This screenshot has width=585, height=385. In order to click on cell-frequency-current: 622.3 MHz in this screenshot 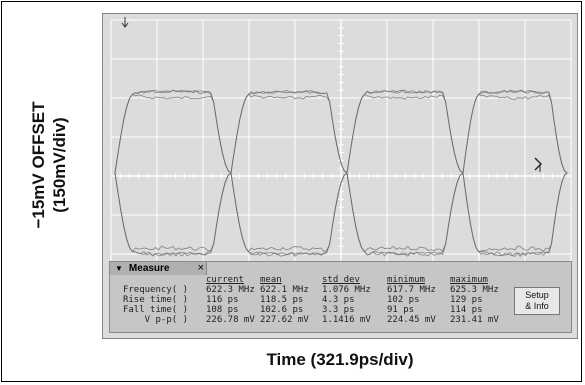, I will do `click(230, 290)`.